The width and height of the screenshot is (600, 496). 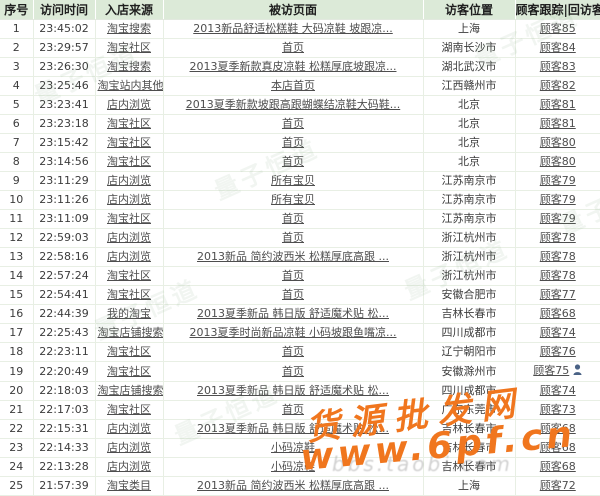 I want to click on customer-link: 顾客75, so click(x=551, y=370).